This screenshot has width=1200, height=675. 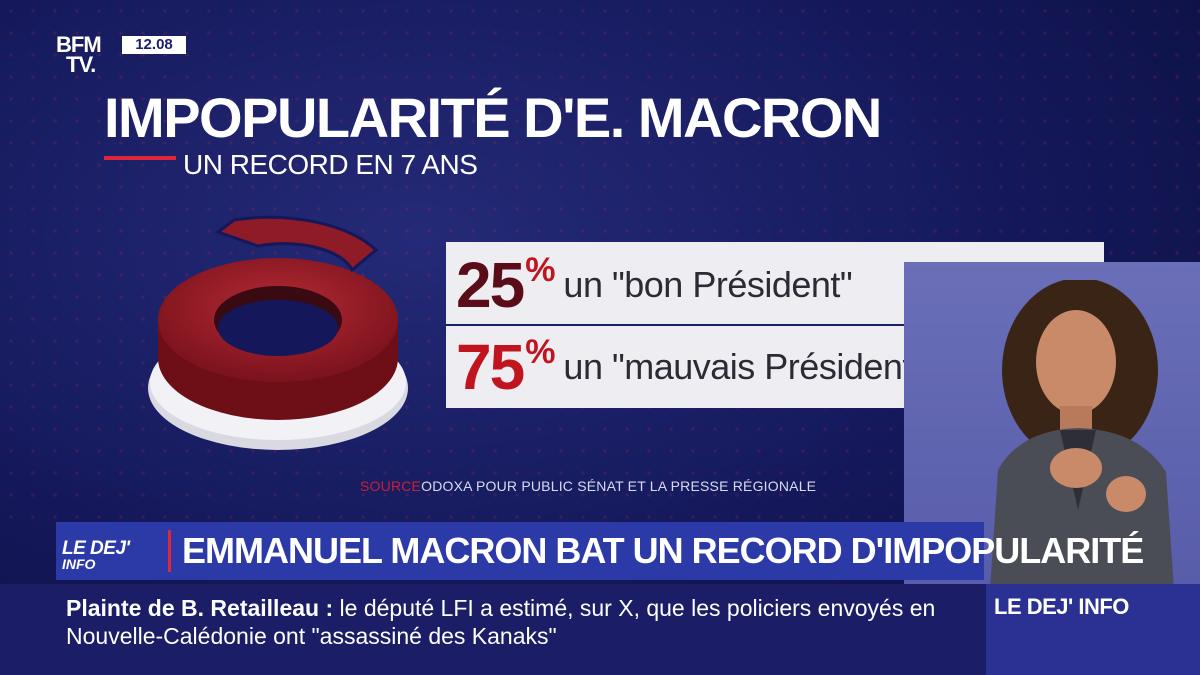 I want to click on graphic-title: IMPOPULARITÉ D'E. MACRON, so click(x=493, y=117).